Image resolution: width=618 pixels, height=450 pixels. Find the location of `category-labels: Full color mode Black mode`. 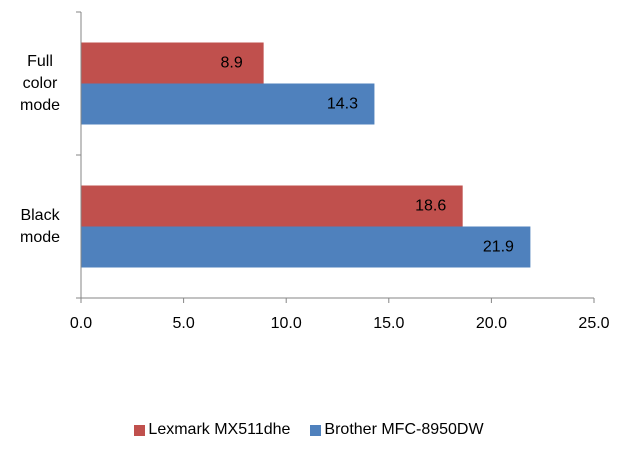

category-labels: Full color mode Black mode is located at coordinates (40, 149).